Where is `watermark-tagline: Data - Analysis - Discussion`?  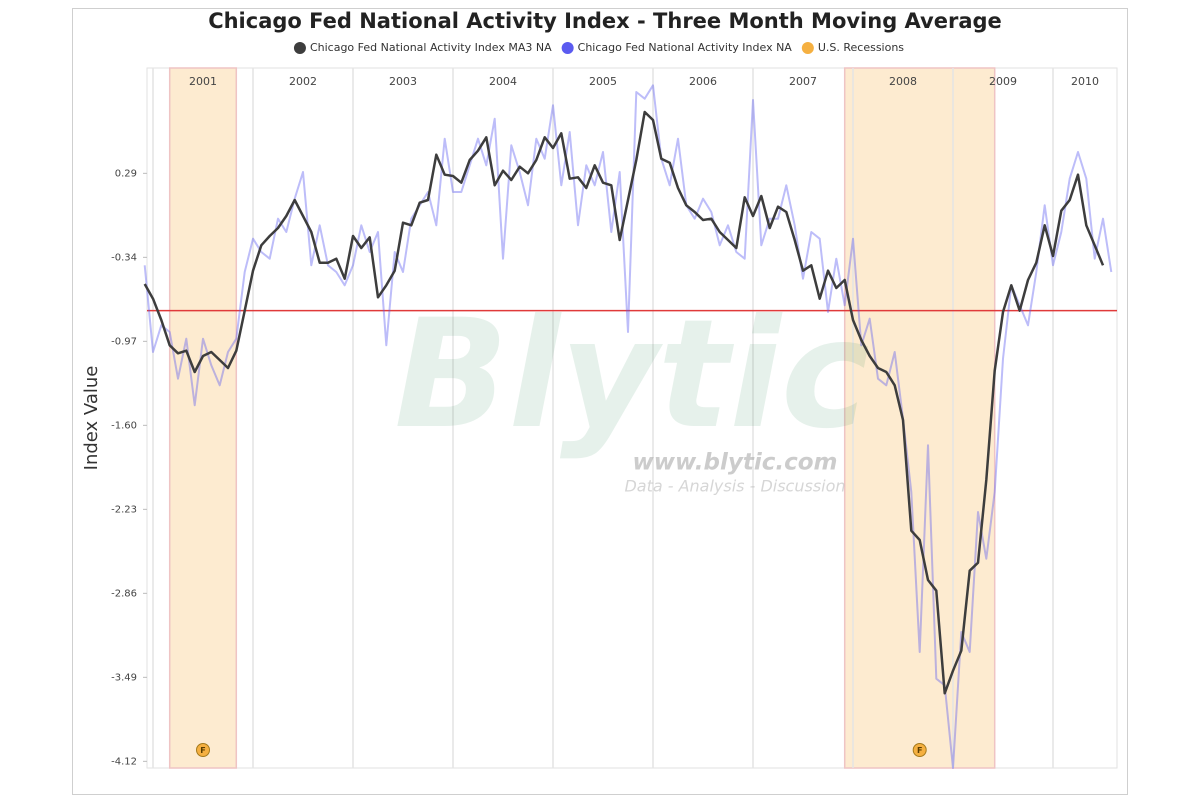
watermark-tagline: Data - Analysis - Discussion is located at coordinates (734, 486).